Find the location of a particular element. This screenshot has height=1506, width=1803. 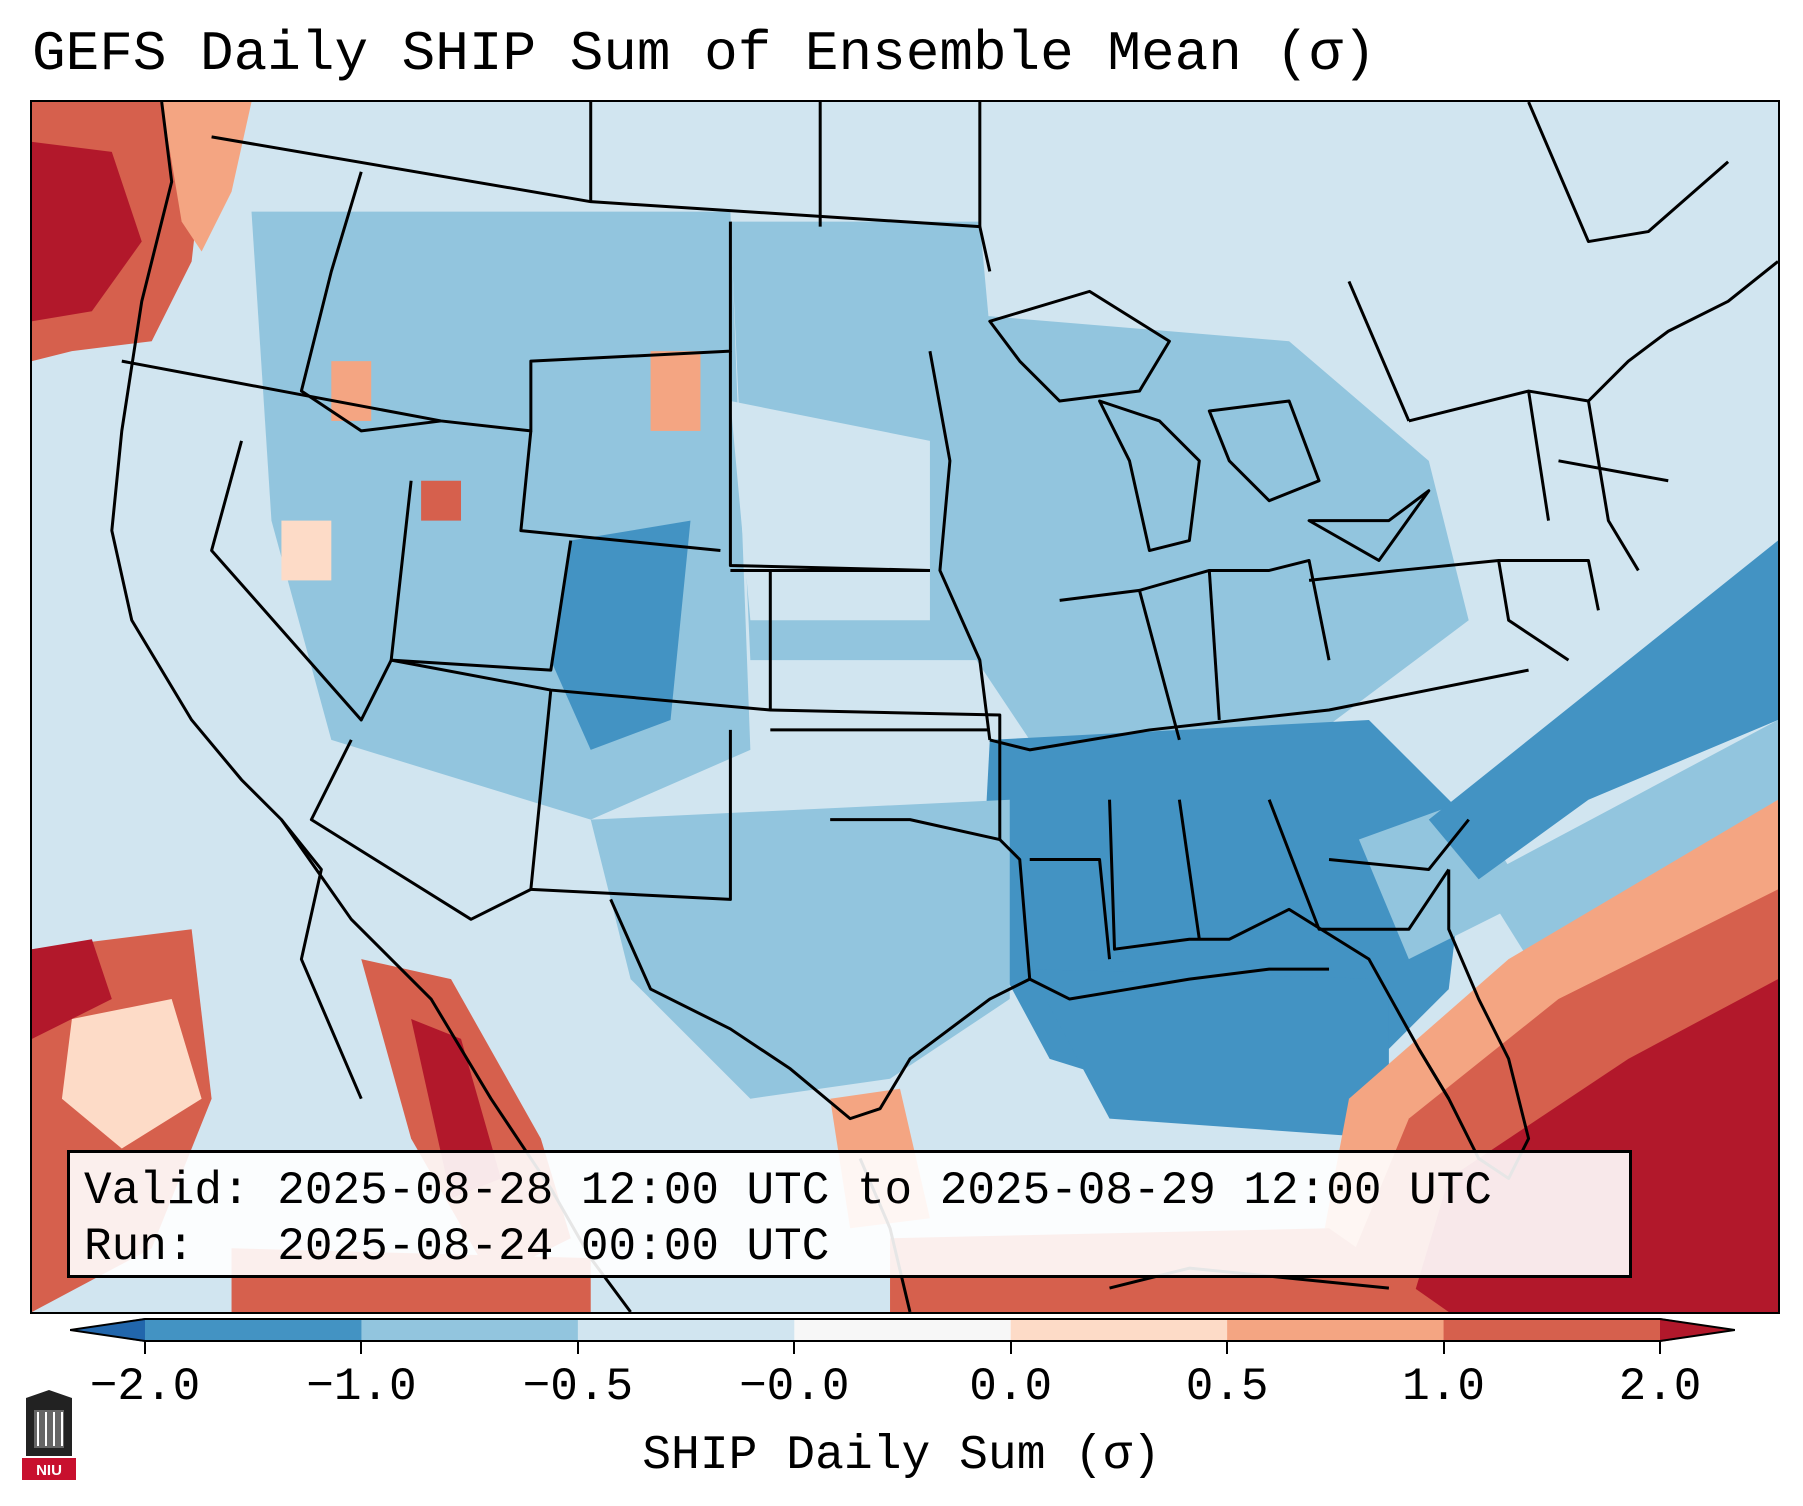

colorbar-ticks: −2.0 −1.0 −0.5 −0.0 0.0 0.5 1.0 2.0 is located at coordinates (901, 1376).